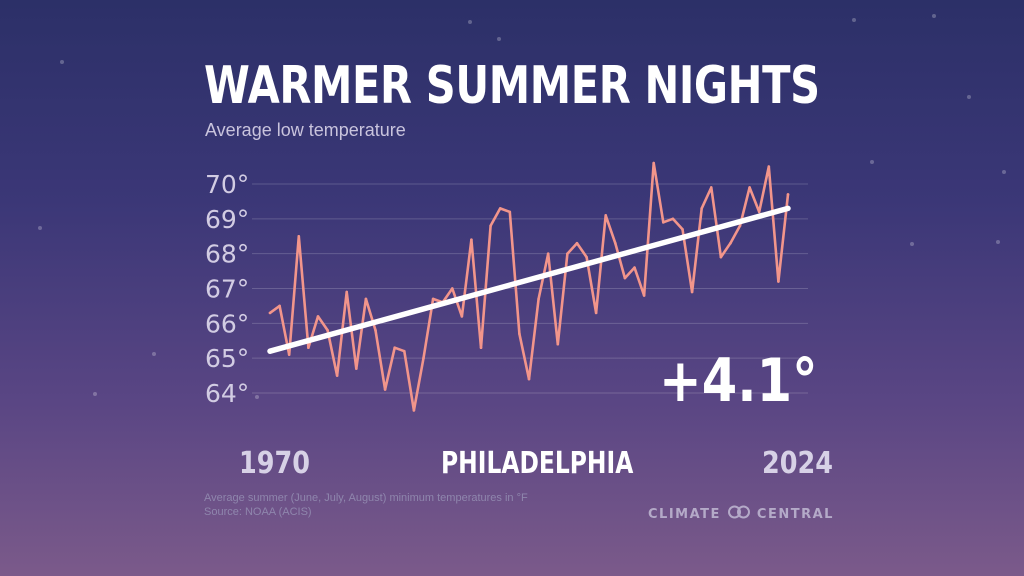 This screenshot has width=1024, height=576. Describe the element at coordinates (227, 219) in the screenshot. I see `y-tick-label: 69°` at that location.